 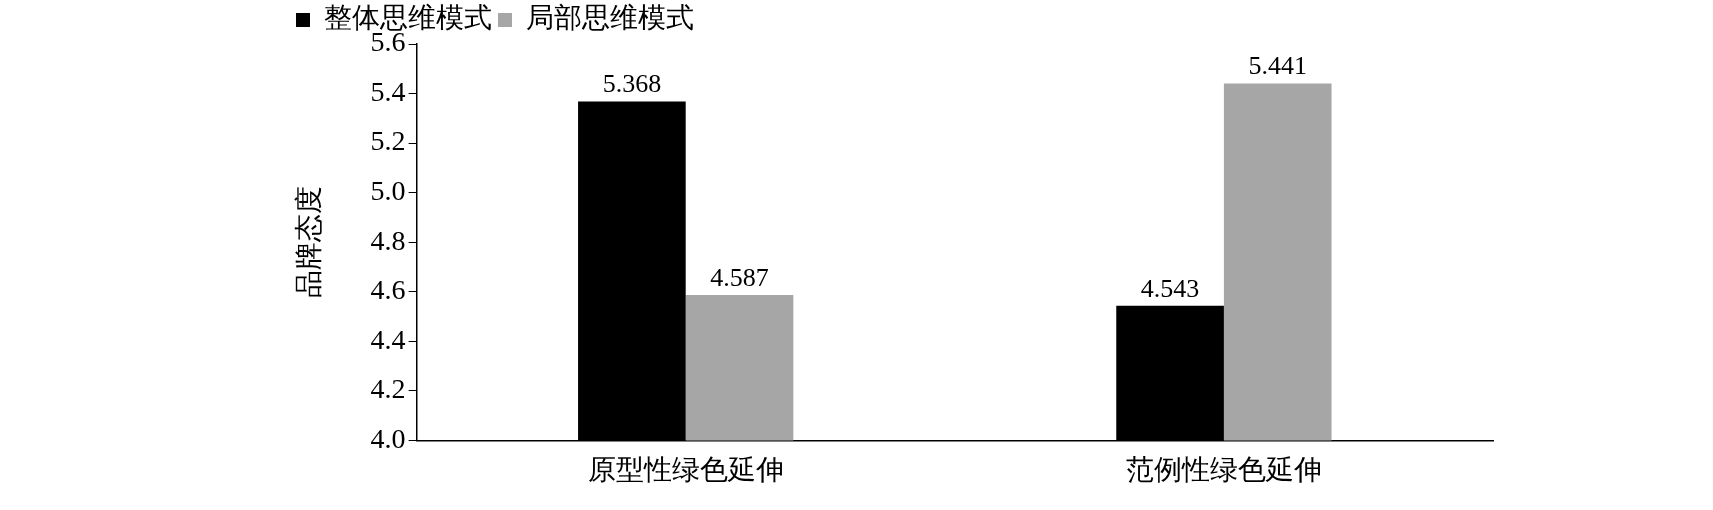 What do you see at coordinates (388, 389) in the screenshot?
I see `y-tick-label: 4.2` at bounding box center [388, 389].